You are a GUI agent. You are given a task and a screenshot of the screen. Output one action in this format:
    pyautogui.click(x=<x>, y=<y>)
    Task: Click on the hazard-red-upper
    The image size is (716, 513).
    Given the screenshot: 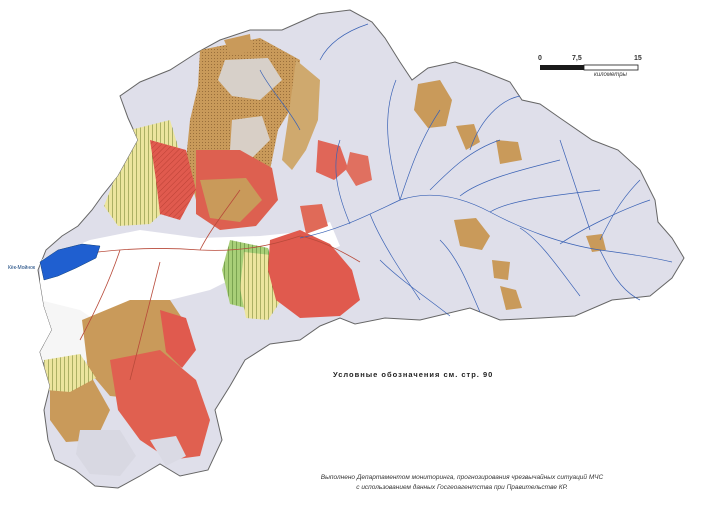 What is the action you would take?
    pyautogui.click(x=314, y=219)
    